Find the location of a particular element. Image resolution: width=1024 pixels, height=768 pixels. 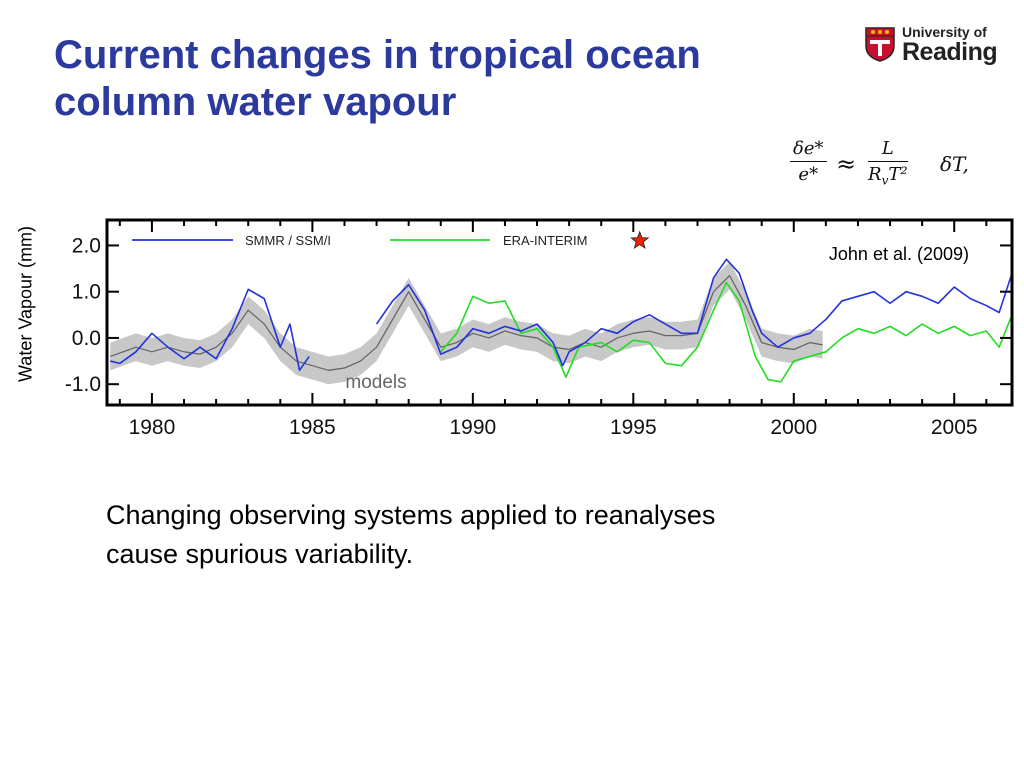

models-annotation: models is located at coordinates (375, 382).